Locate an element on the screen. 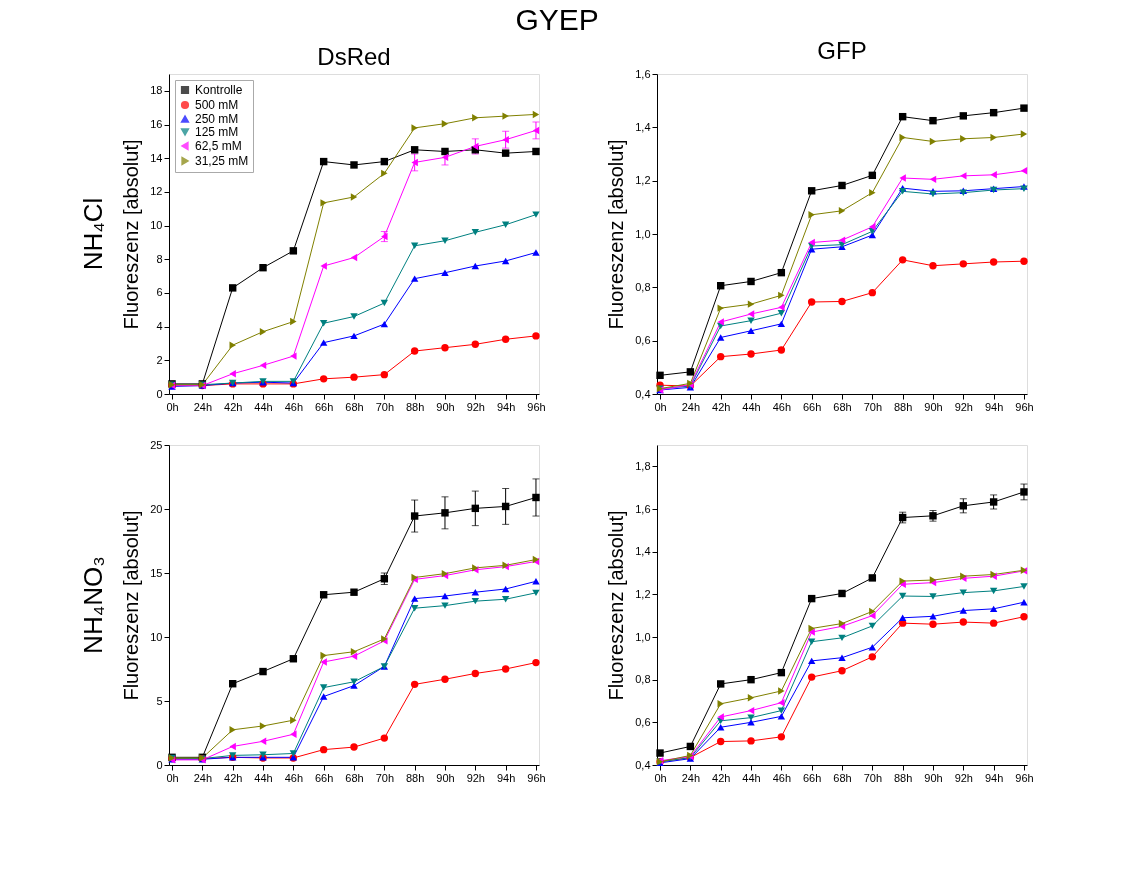 The width and height of the screenshot is (1141, 890). text: GYEP is located at coordinates (557, 19).